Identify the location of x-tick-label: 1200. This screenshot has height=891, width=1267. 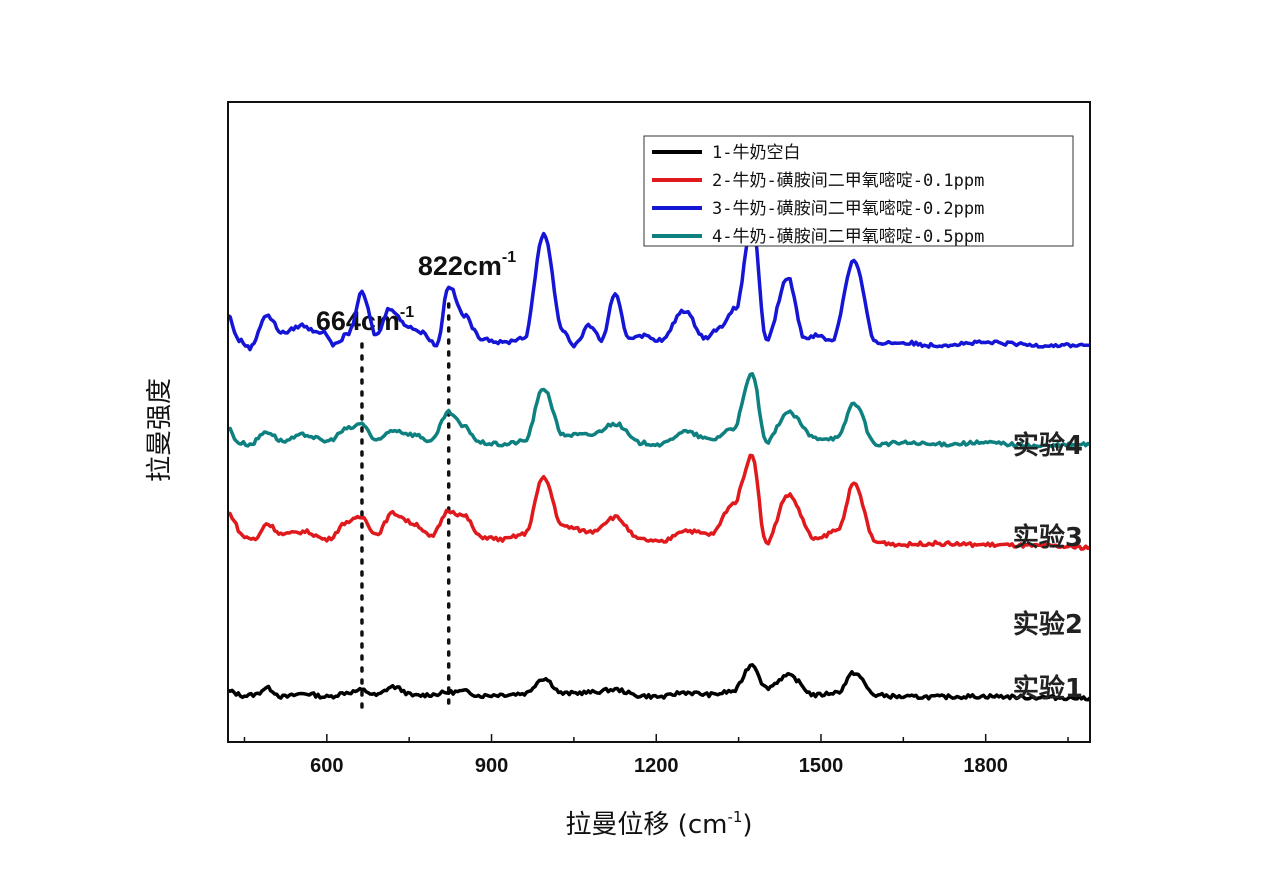
(656, 766).